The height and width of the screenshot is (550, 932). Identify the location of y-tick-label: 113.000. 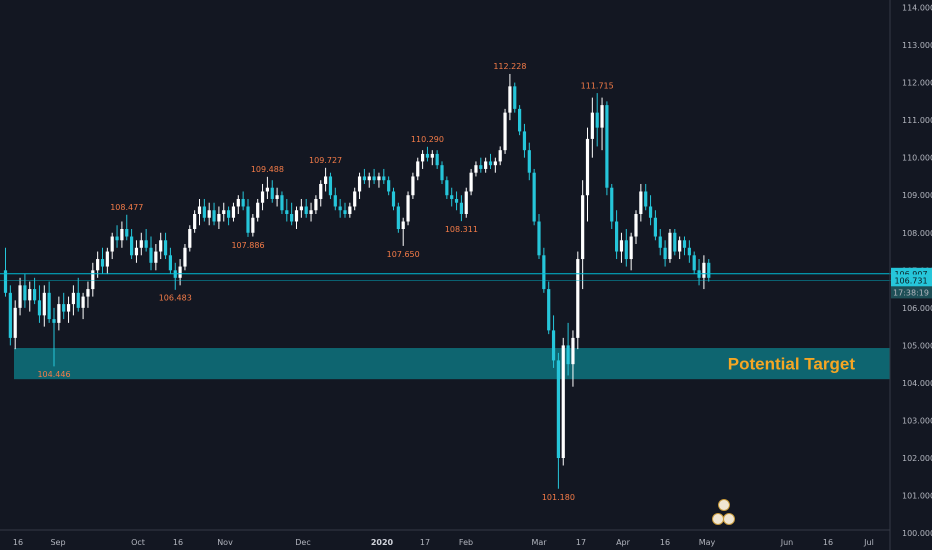
(917, 45).